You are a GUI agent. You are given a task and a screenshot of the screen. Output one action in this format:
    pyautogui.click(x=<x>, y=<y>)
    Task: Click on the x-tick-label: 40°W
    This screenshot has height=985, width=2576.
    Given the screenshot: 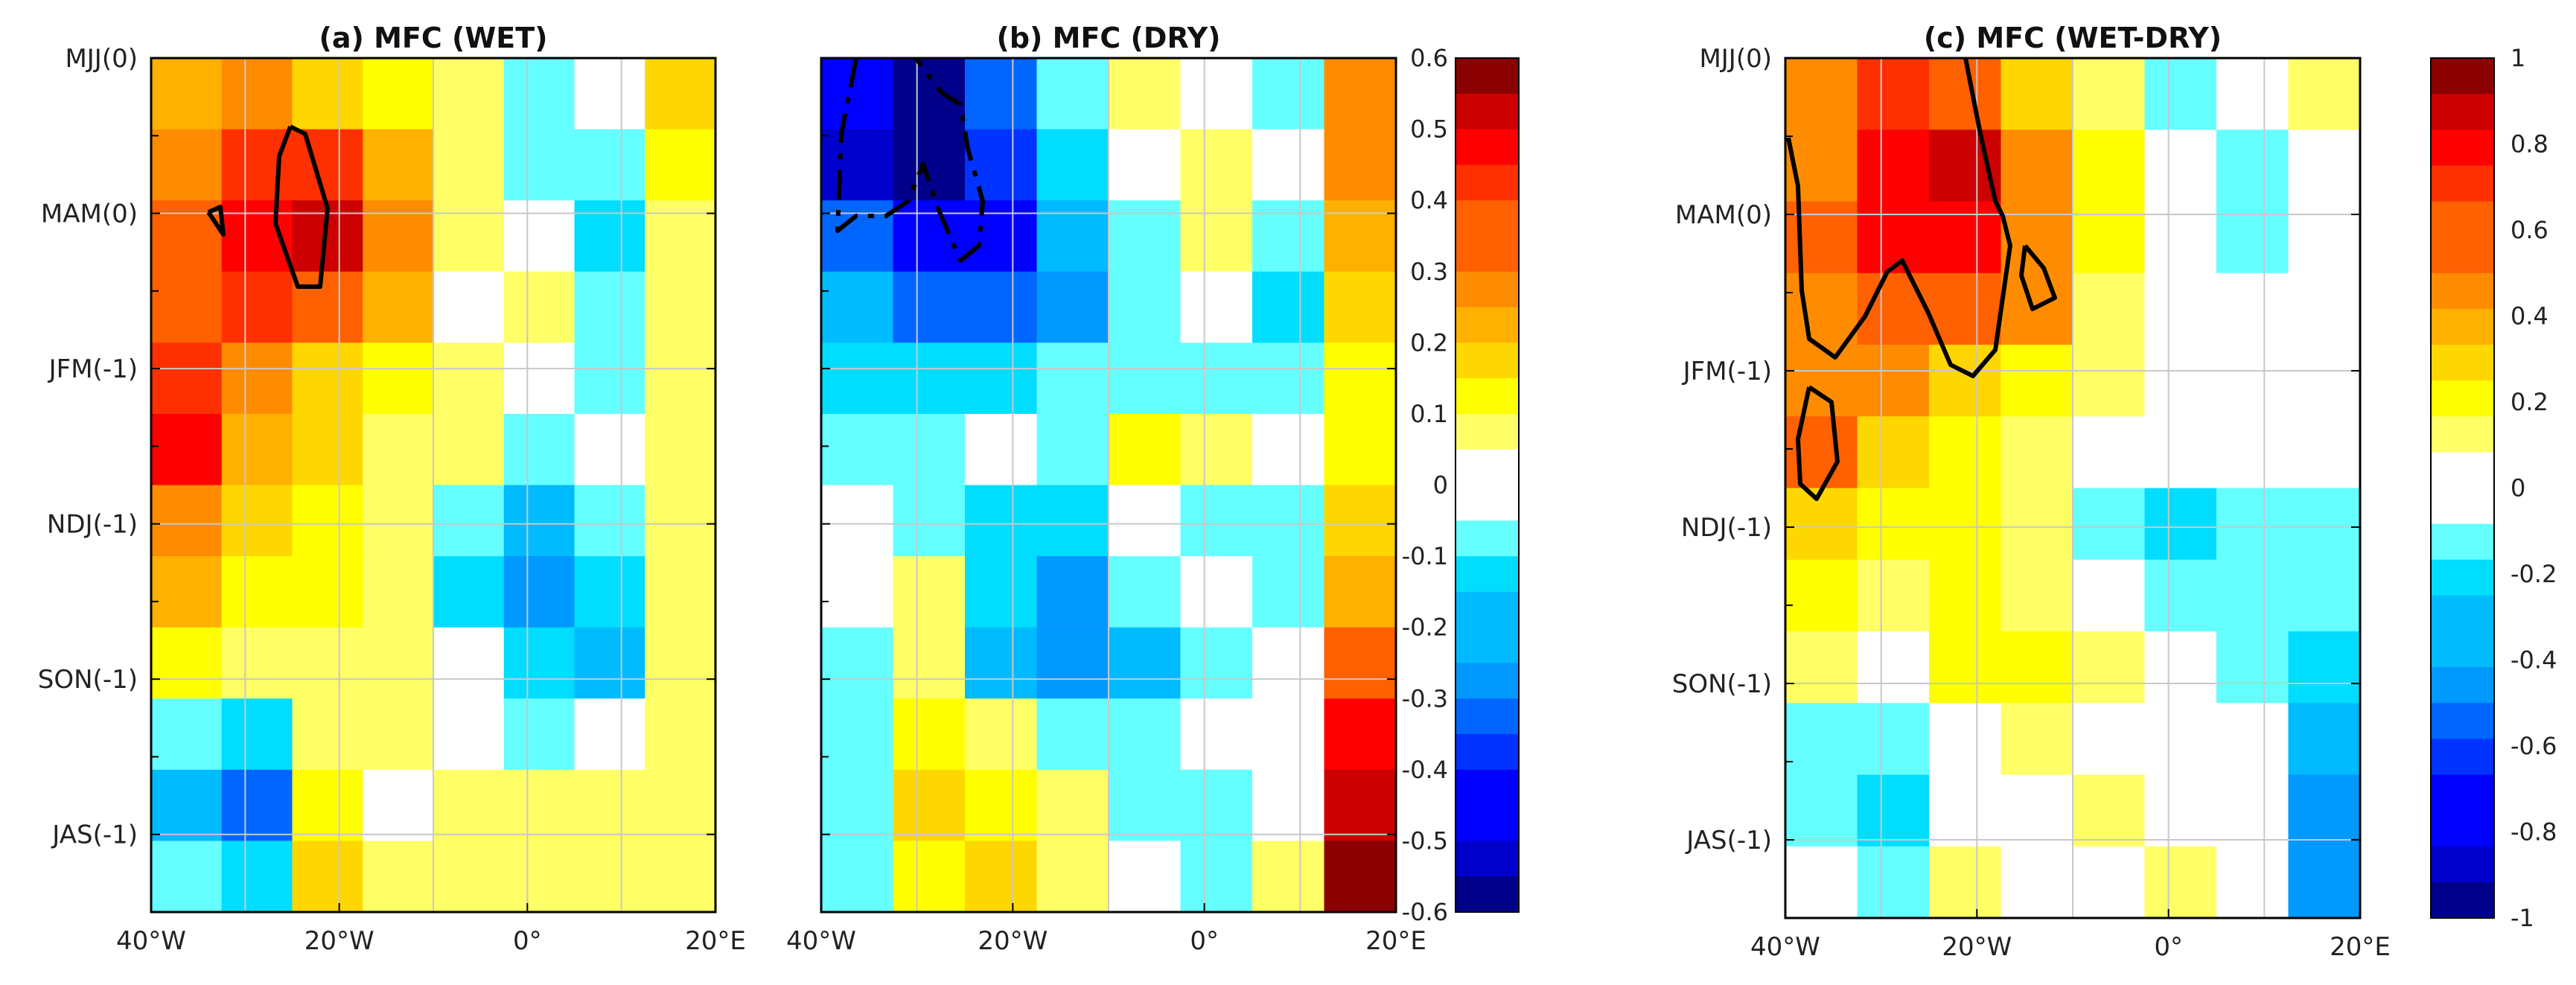 What is the action you would take?
    pyautogui.click(x=821, y=941)
    